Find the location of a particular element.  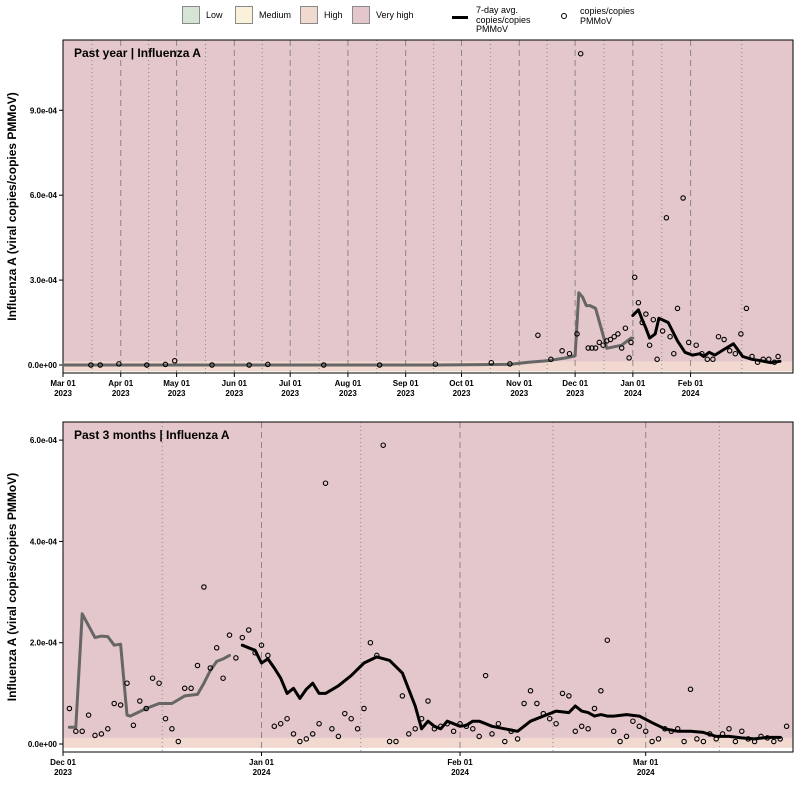

x-tick-label: Sep 01 2023 is located at coordinates (406, 388).